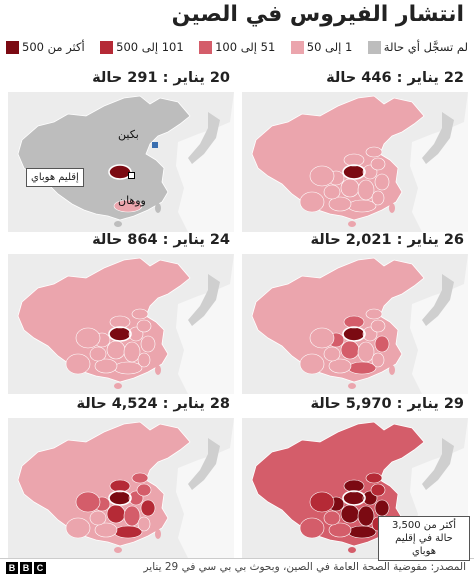 Image resolution: width=474 pixels, height=577 pixels. What do you see at coordinates (425, 47) in the screenshot?
I see `legend-label: لم تسجَّل أي حالة` at bounding box center [425, 47].